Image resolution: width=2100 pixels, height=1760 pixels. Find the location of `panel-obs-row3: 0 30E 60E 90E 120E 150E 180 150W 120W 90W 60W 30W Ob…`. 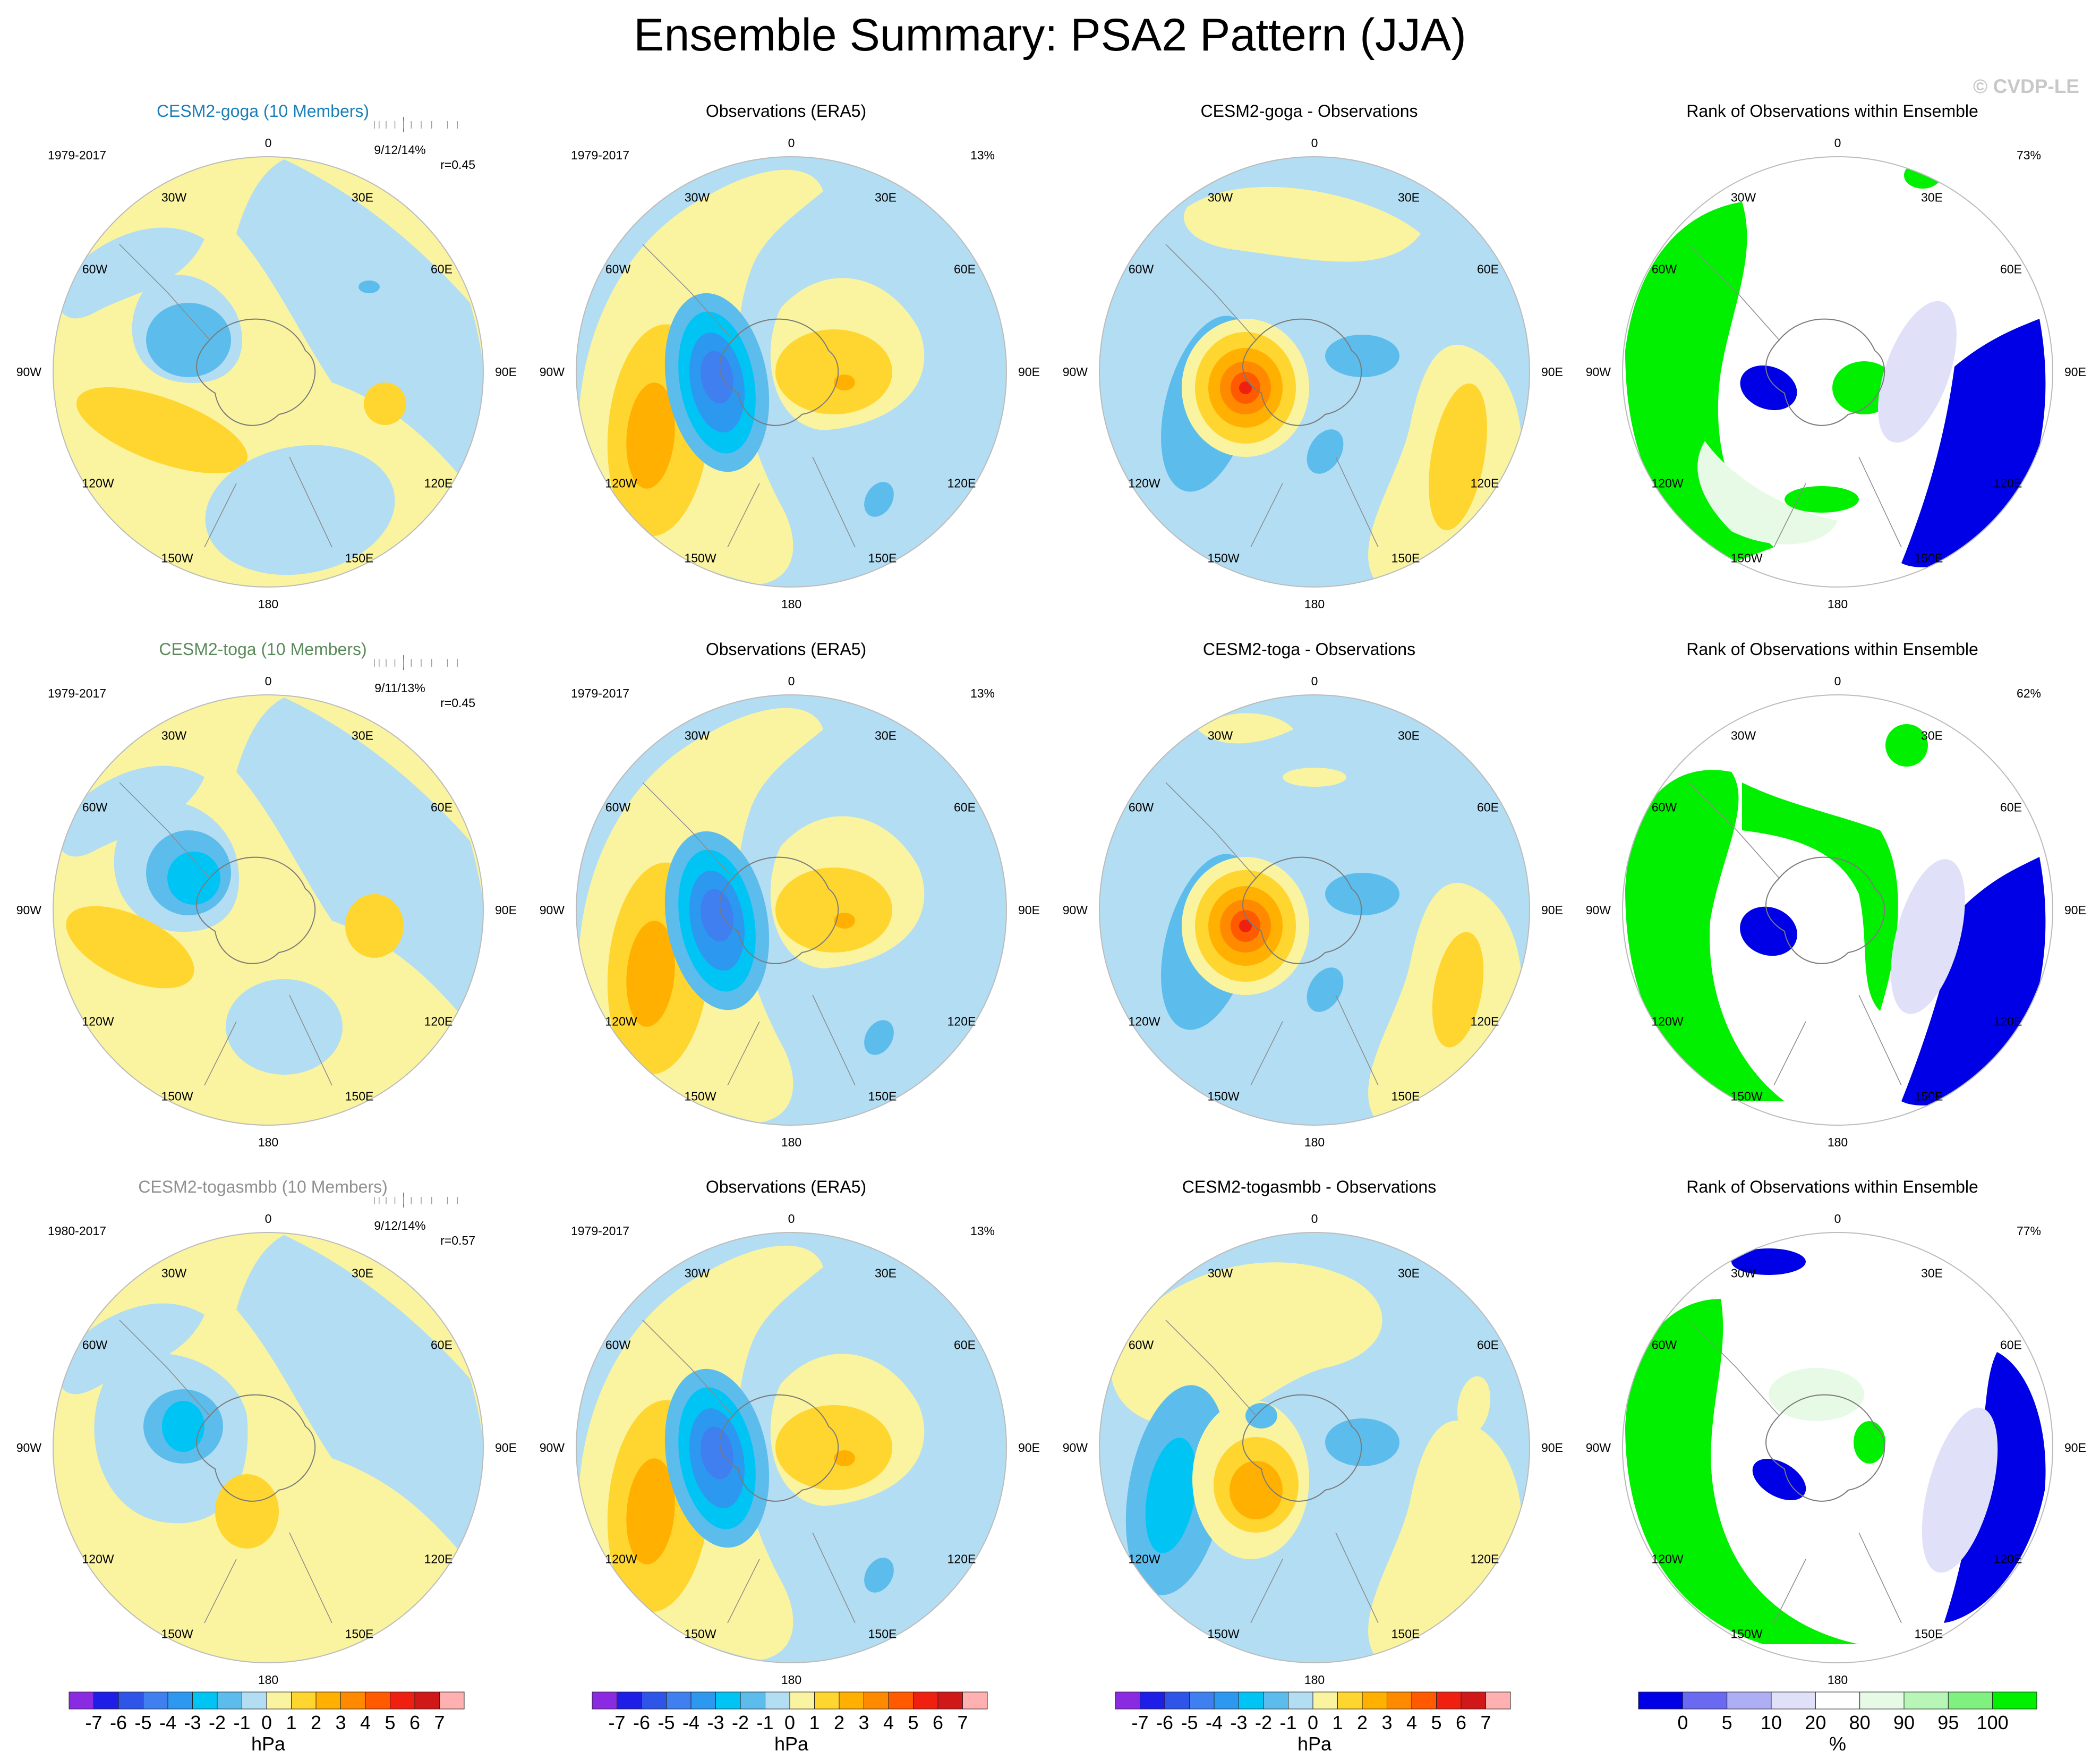

panel-obs-row3: 0 30E 60E 90E 120E 150E 180 150W 120W 90W 60W 30W Ob… is located at coordinates (790, 1432).